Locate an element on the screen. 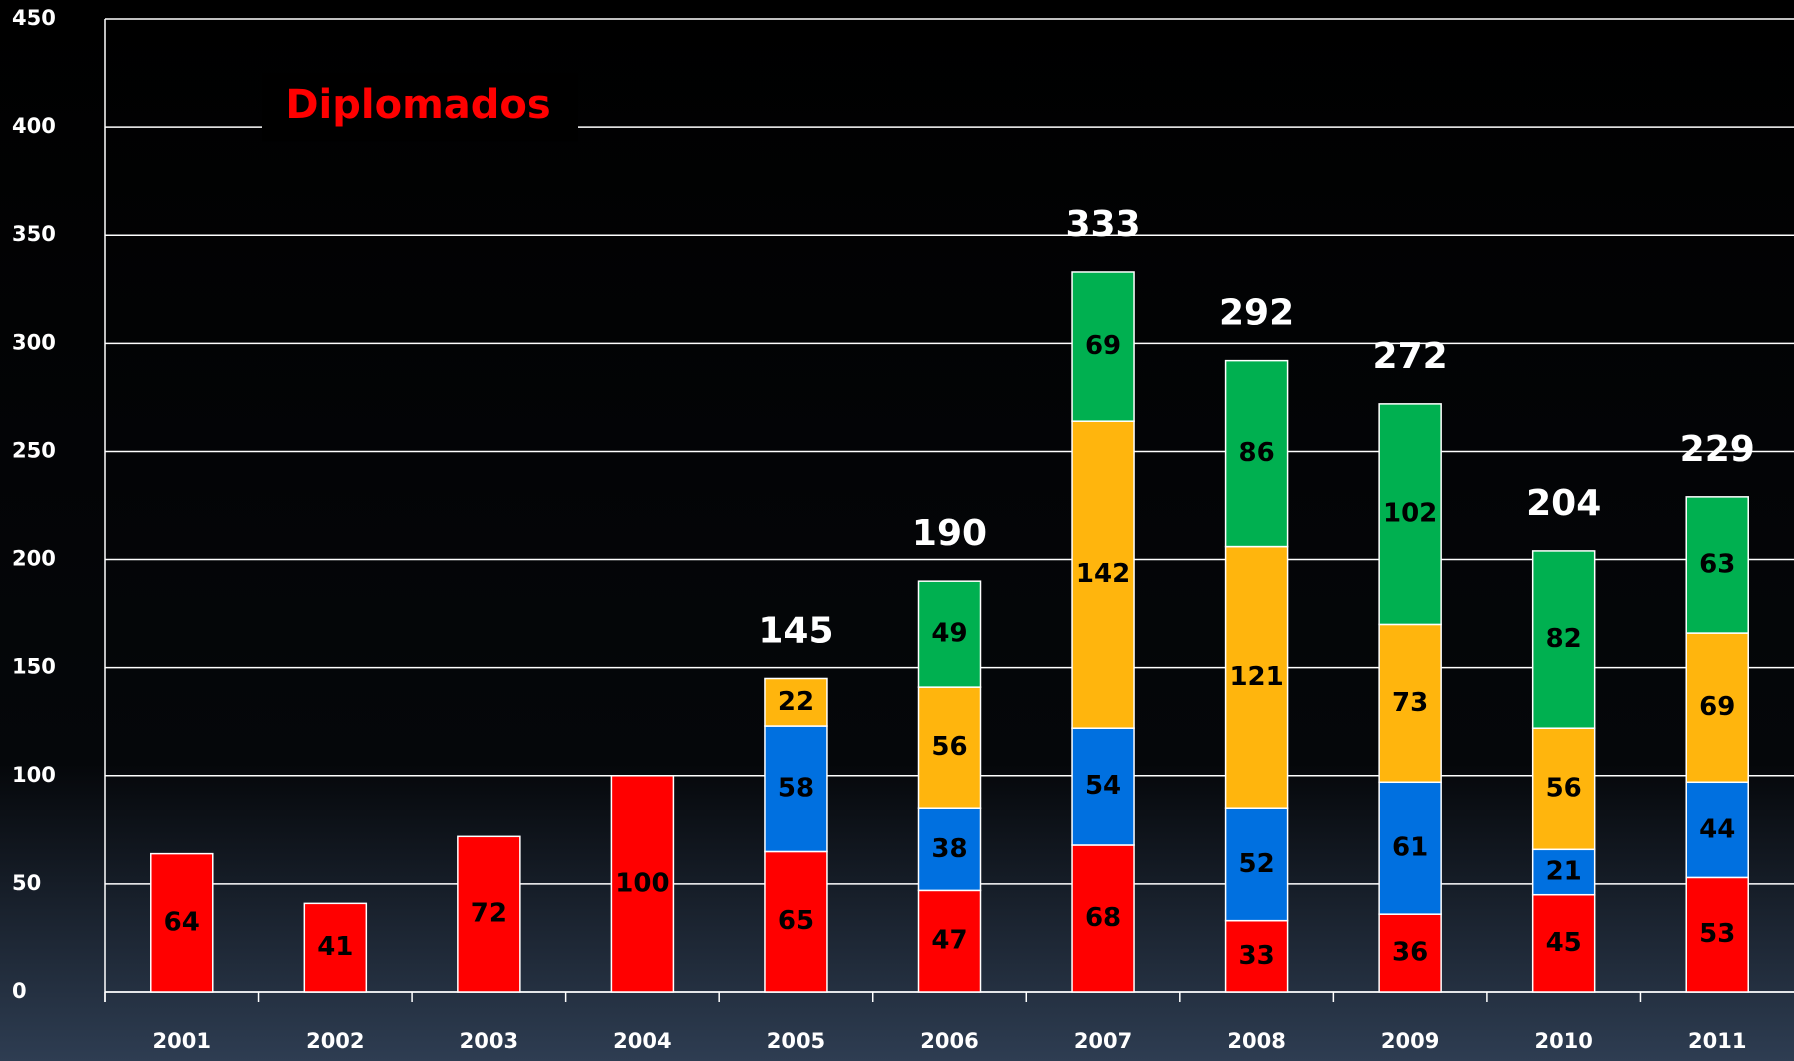 Image resolution: width=1794 pixels, height=1061 pixels. data-label: 45 is located at coordinates (1564, 943).